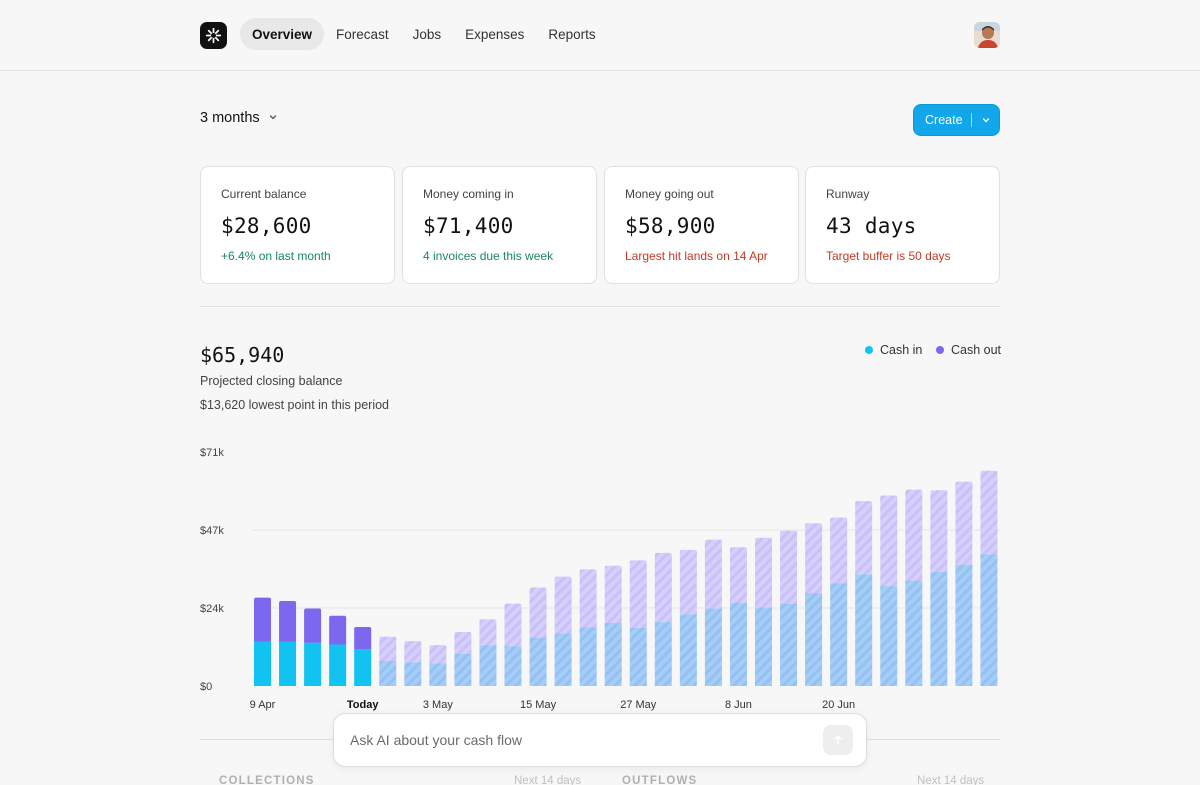 The width and height of the screenshot is (1200, 785). Describe the element at coordinates (538, 705) in the screenshot. I see `x-tick-label: 15 May` at that location.